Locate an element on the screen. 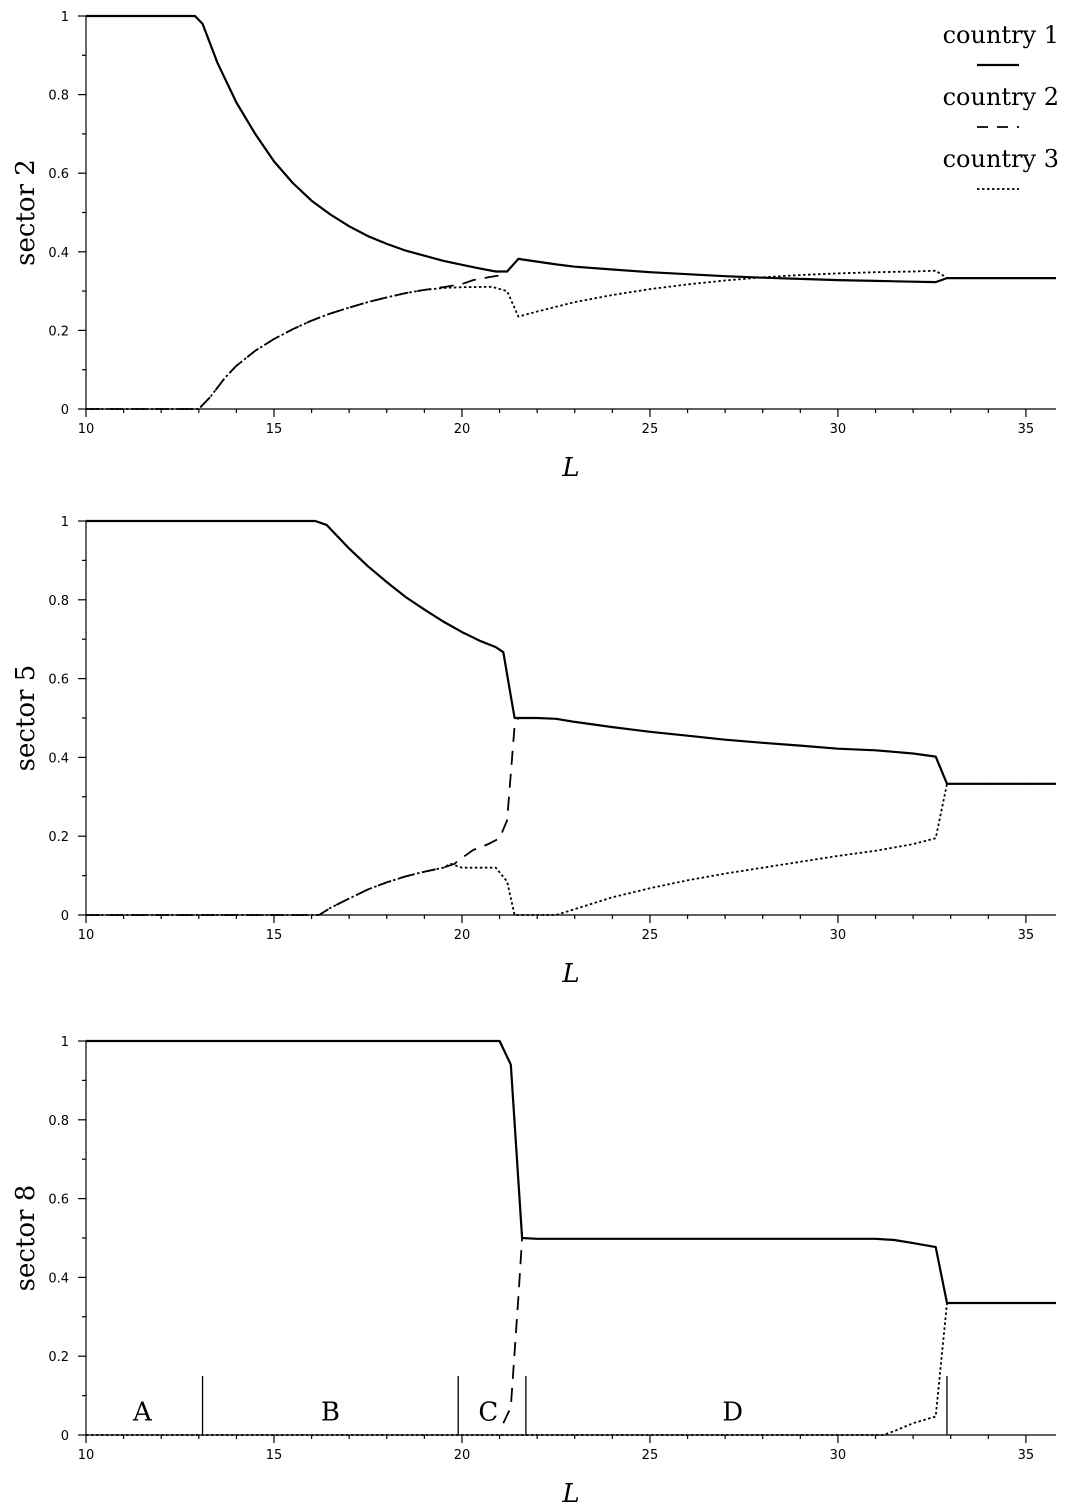 This screenshot has width=1065, height=1504. y-axis-title: sector 2 is located at coordinates (26, 212).